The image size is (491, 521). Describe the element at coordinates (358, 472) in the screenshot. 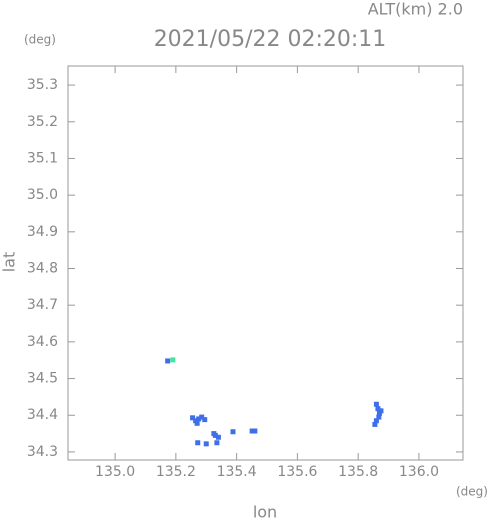

I see `x-tick-label: 135.8` at that location.